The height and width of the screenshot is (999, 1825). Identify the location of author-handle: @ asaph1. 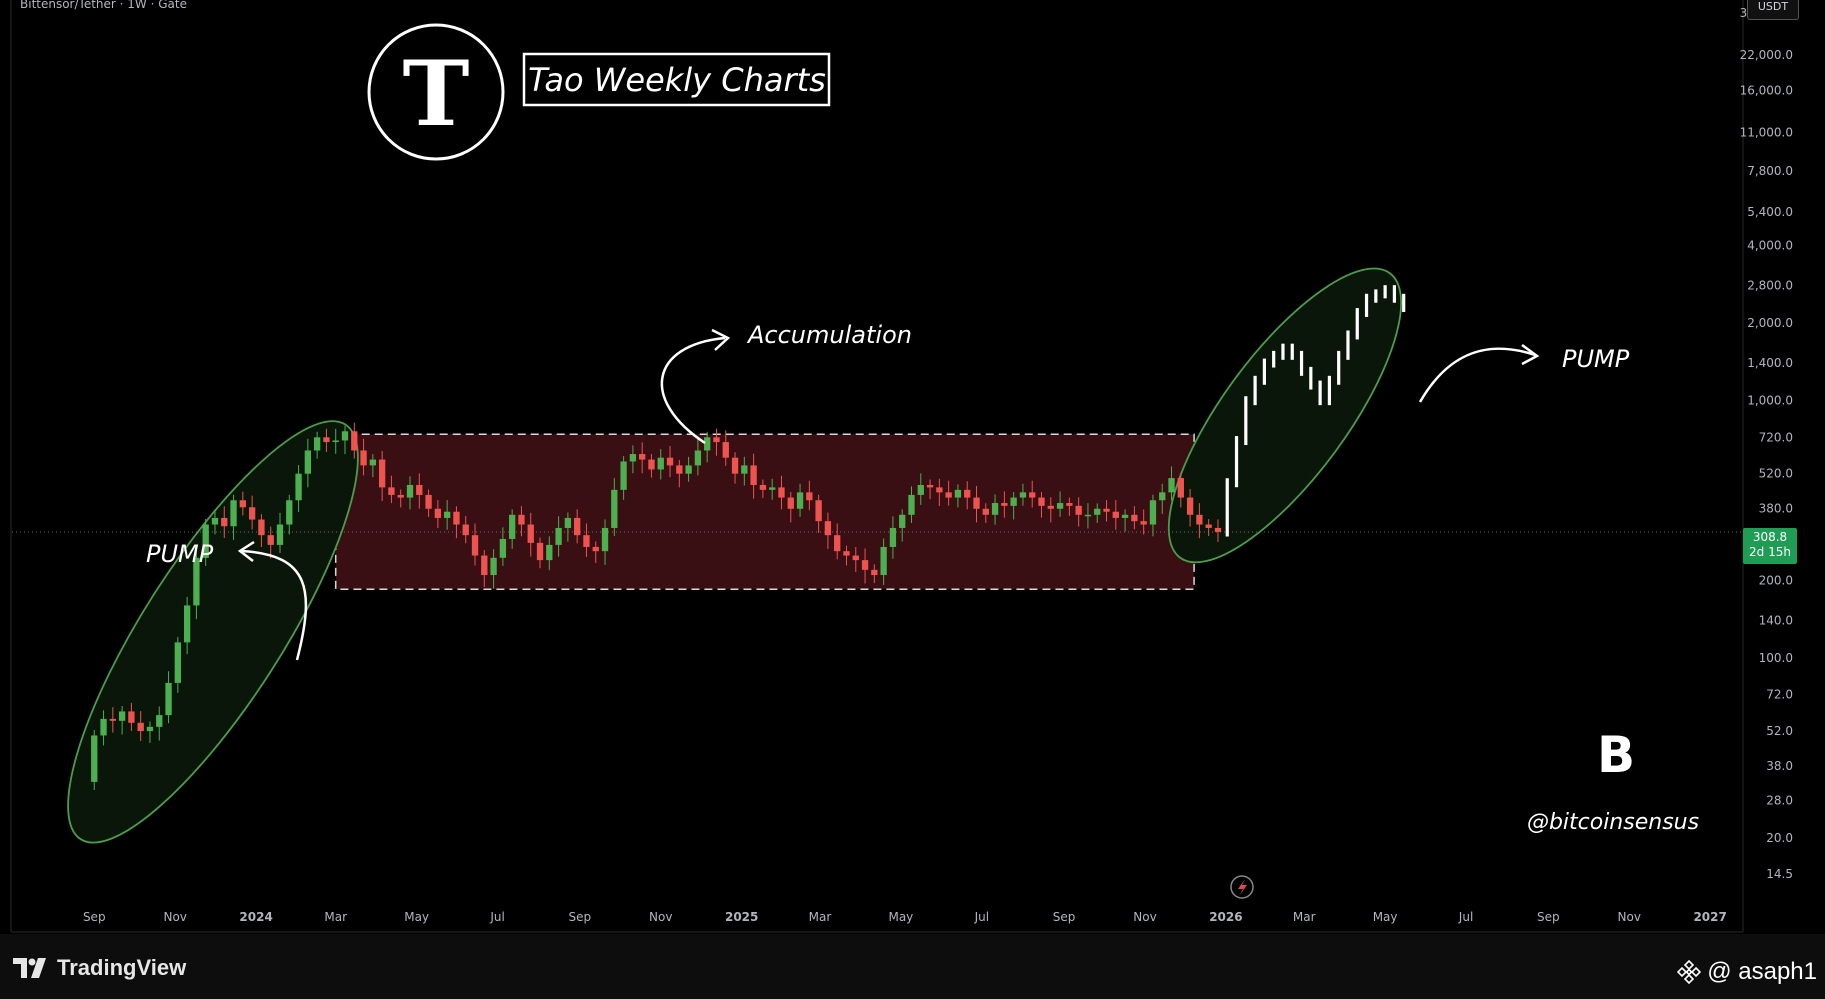
(1747, 972).